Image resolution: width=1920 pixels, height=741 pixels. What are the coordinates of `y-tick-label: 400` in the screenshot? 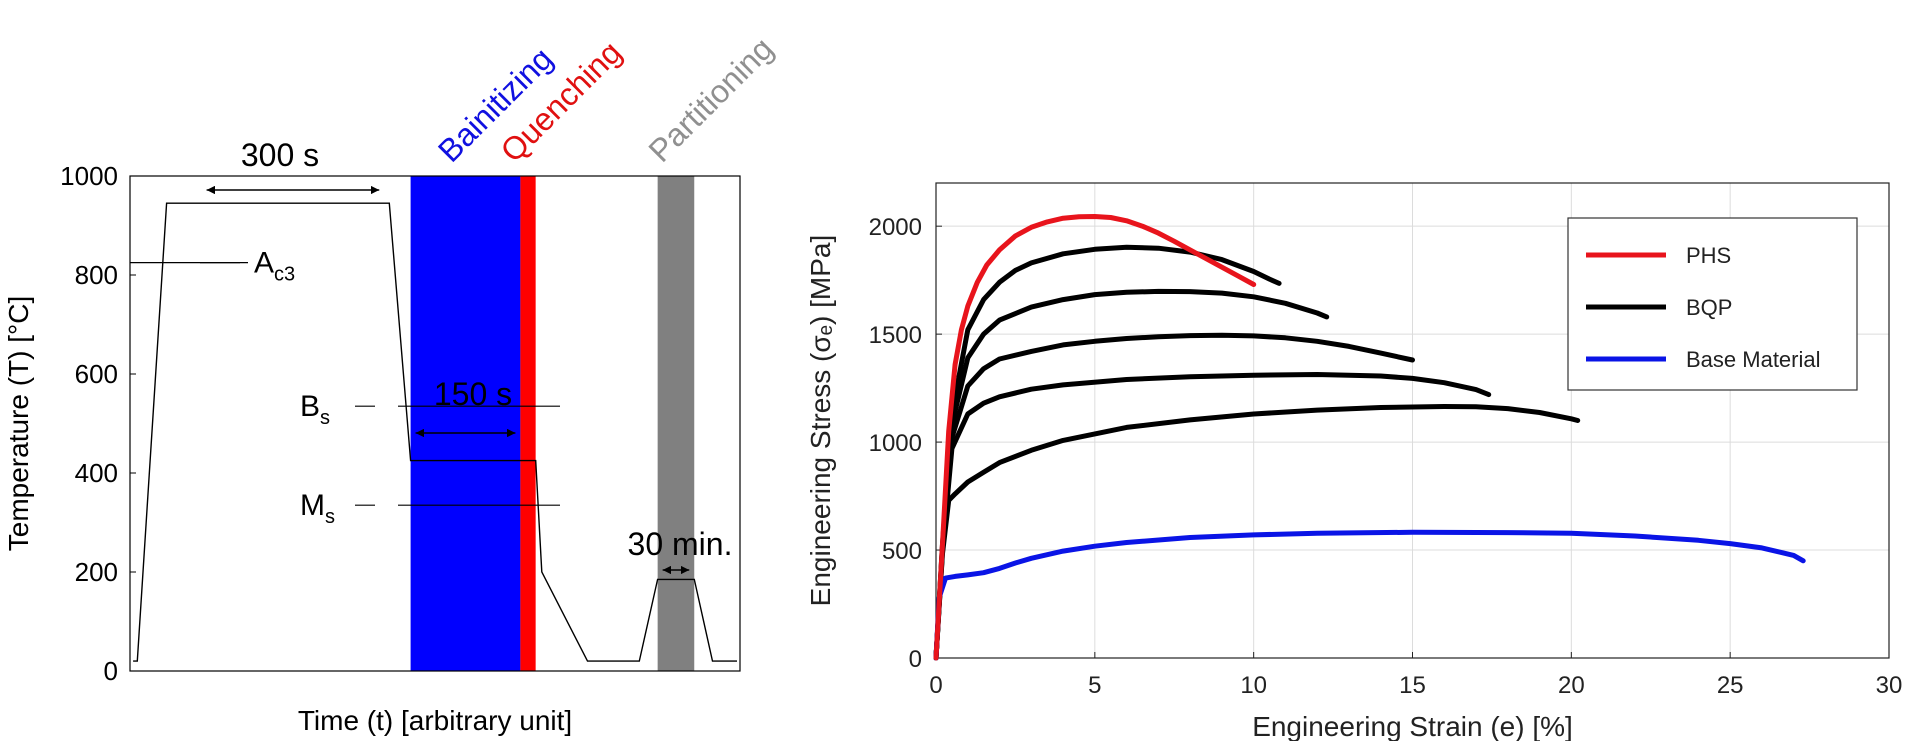 It's located at (96, 473).